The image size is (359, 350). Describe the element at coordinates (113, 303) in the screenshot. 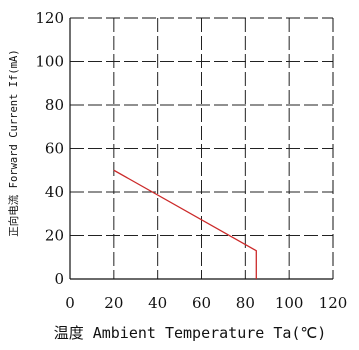

I see `x-tick-label: 20` at that location.